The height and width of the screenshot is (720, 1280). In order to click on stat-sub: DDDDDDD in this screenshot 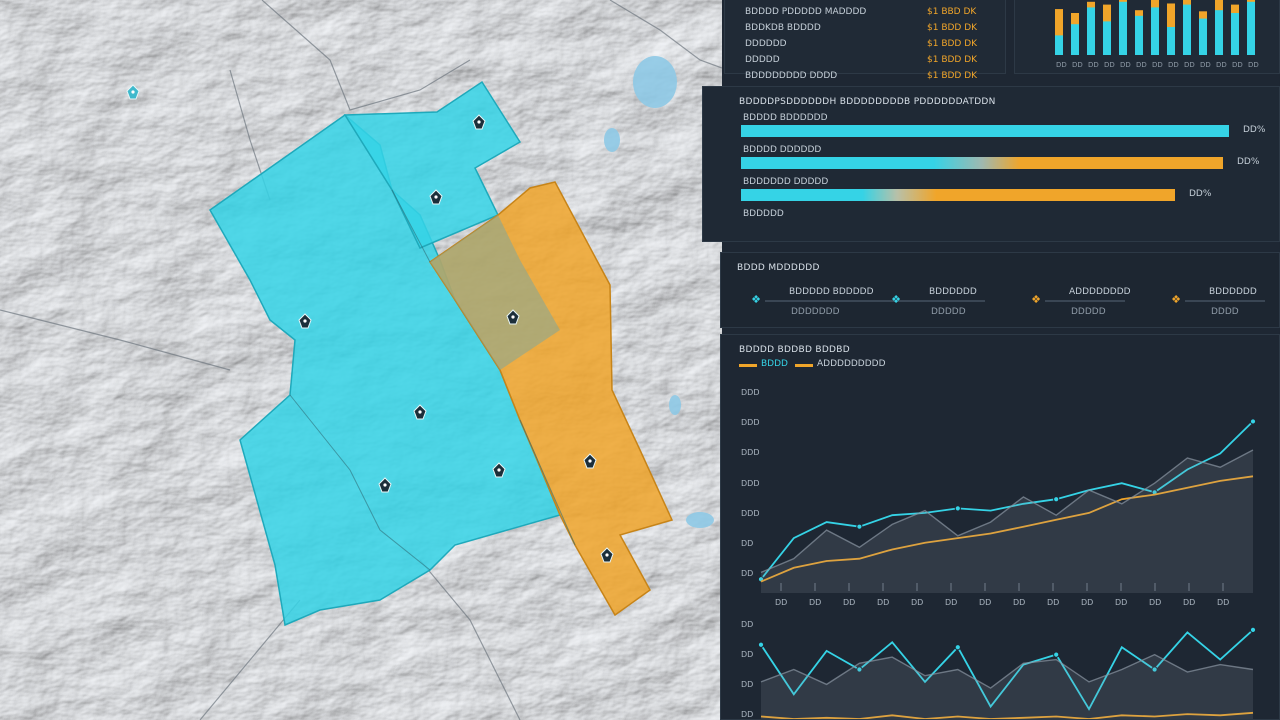, I will do `click(815, 312)`.